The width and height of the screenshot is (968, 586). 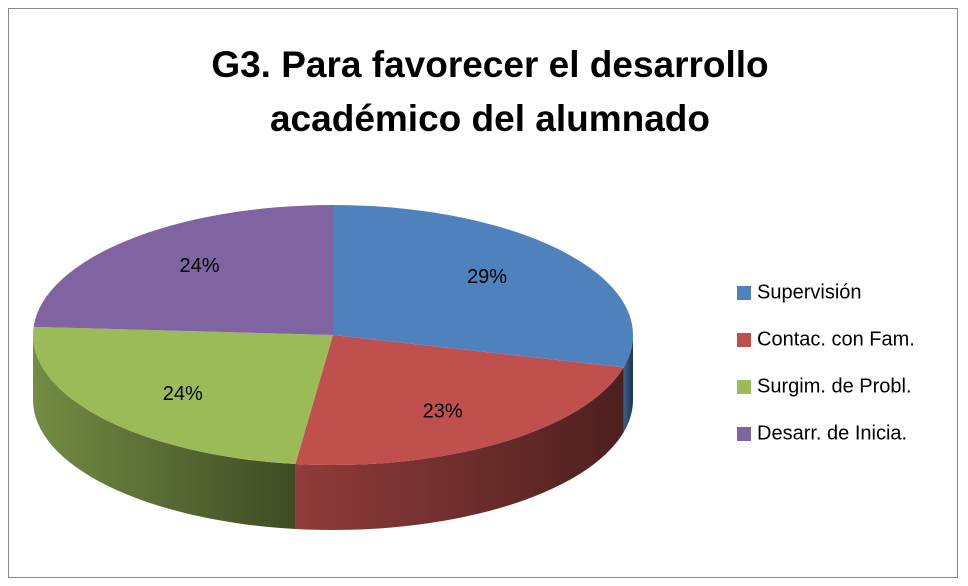 What do you see at coordinates (834, 386) in the screenshot?
I see `legend-label: Surgim. de Probl.` at bounding box center [834, 386].